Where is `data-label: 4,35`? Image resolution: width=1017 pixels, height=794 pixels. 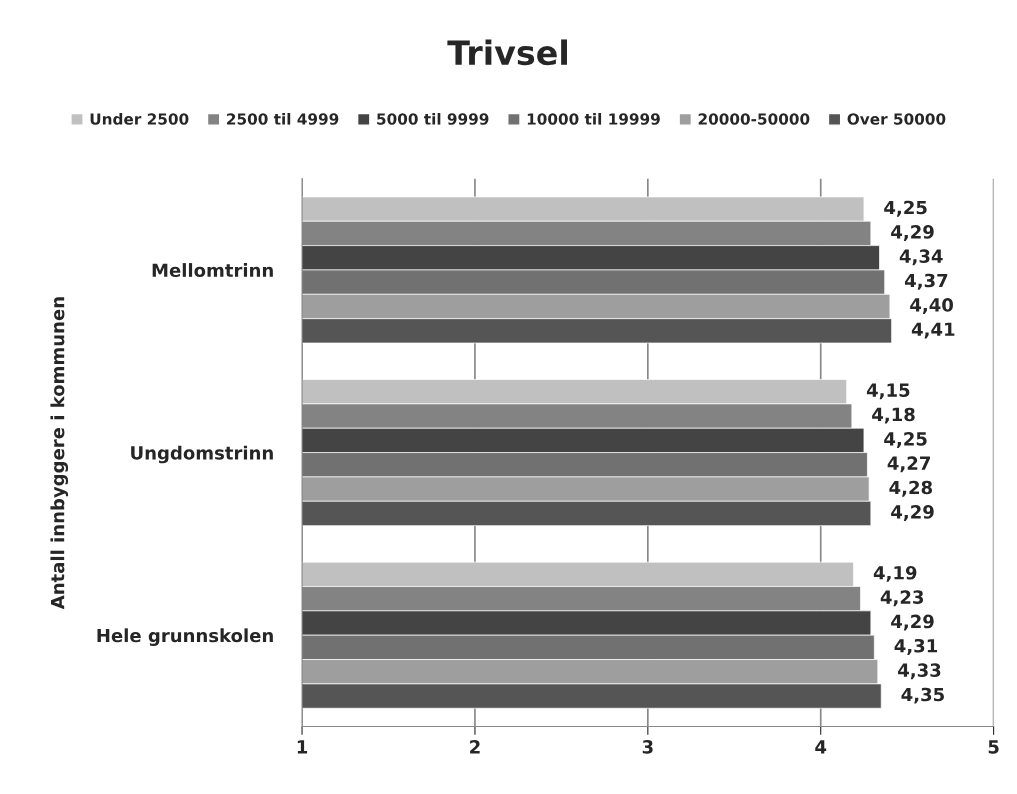 data-label: 4,35 is located at coordinates (922, 695).